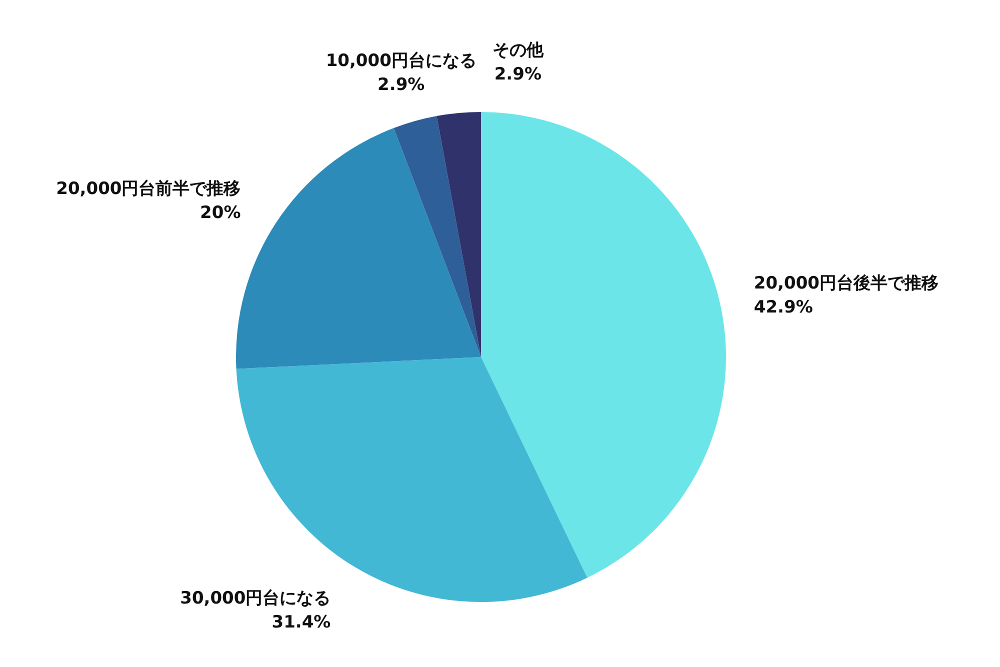 This screenshot has width=1000, height=667. Describe the element at coordinates (783, 308) in the screenshot. I see `data-label: 42.9%` at that location.